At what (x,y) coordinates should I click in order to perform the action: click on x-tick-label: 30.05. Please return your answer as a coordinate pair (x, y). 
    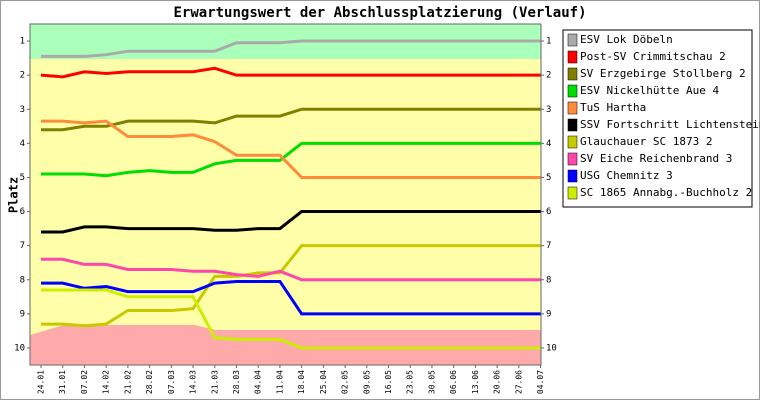
    Looking at the image, I should click on (431, 382).